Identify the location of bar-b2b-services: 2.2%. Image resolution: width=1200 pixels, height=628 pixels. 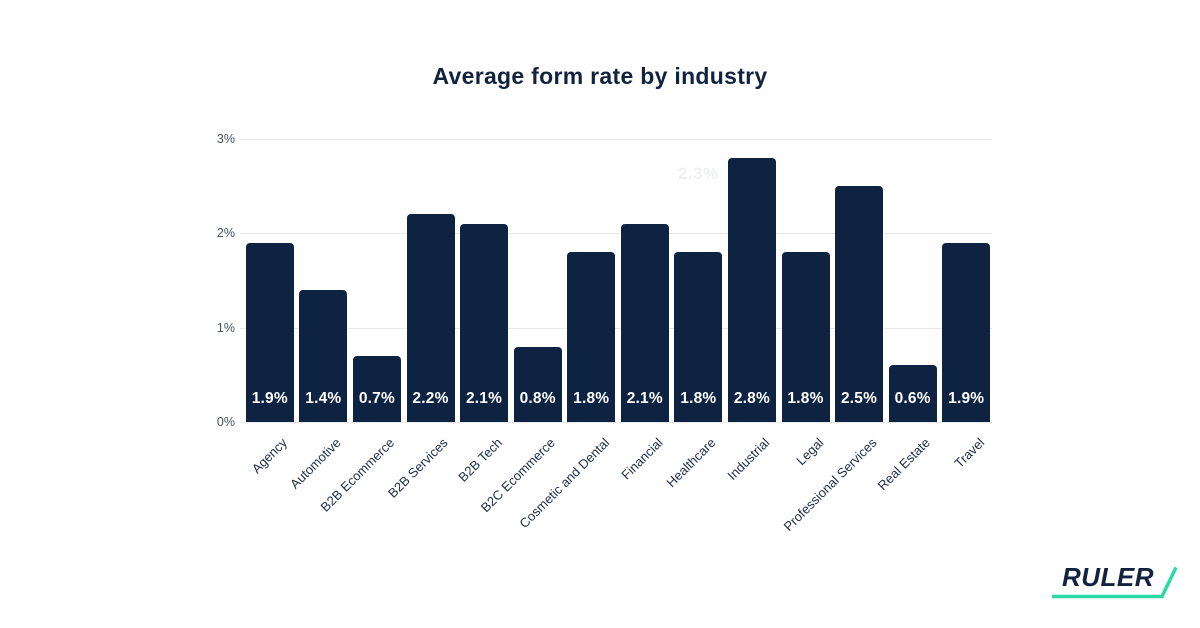
(430, 318).